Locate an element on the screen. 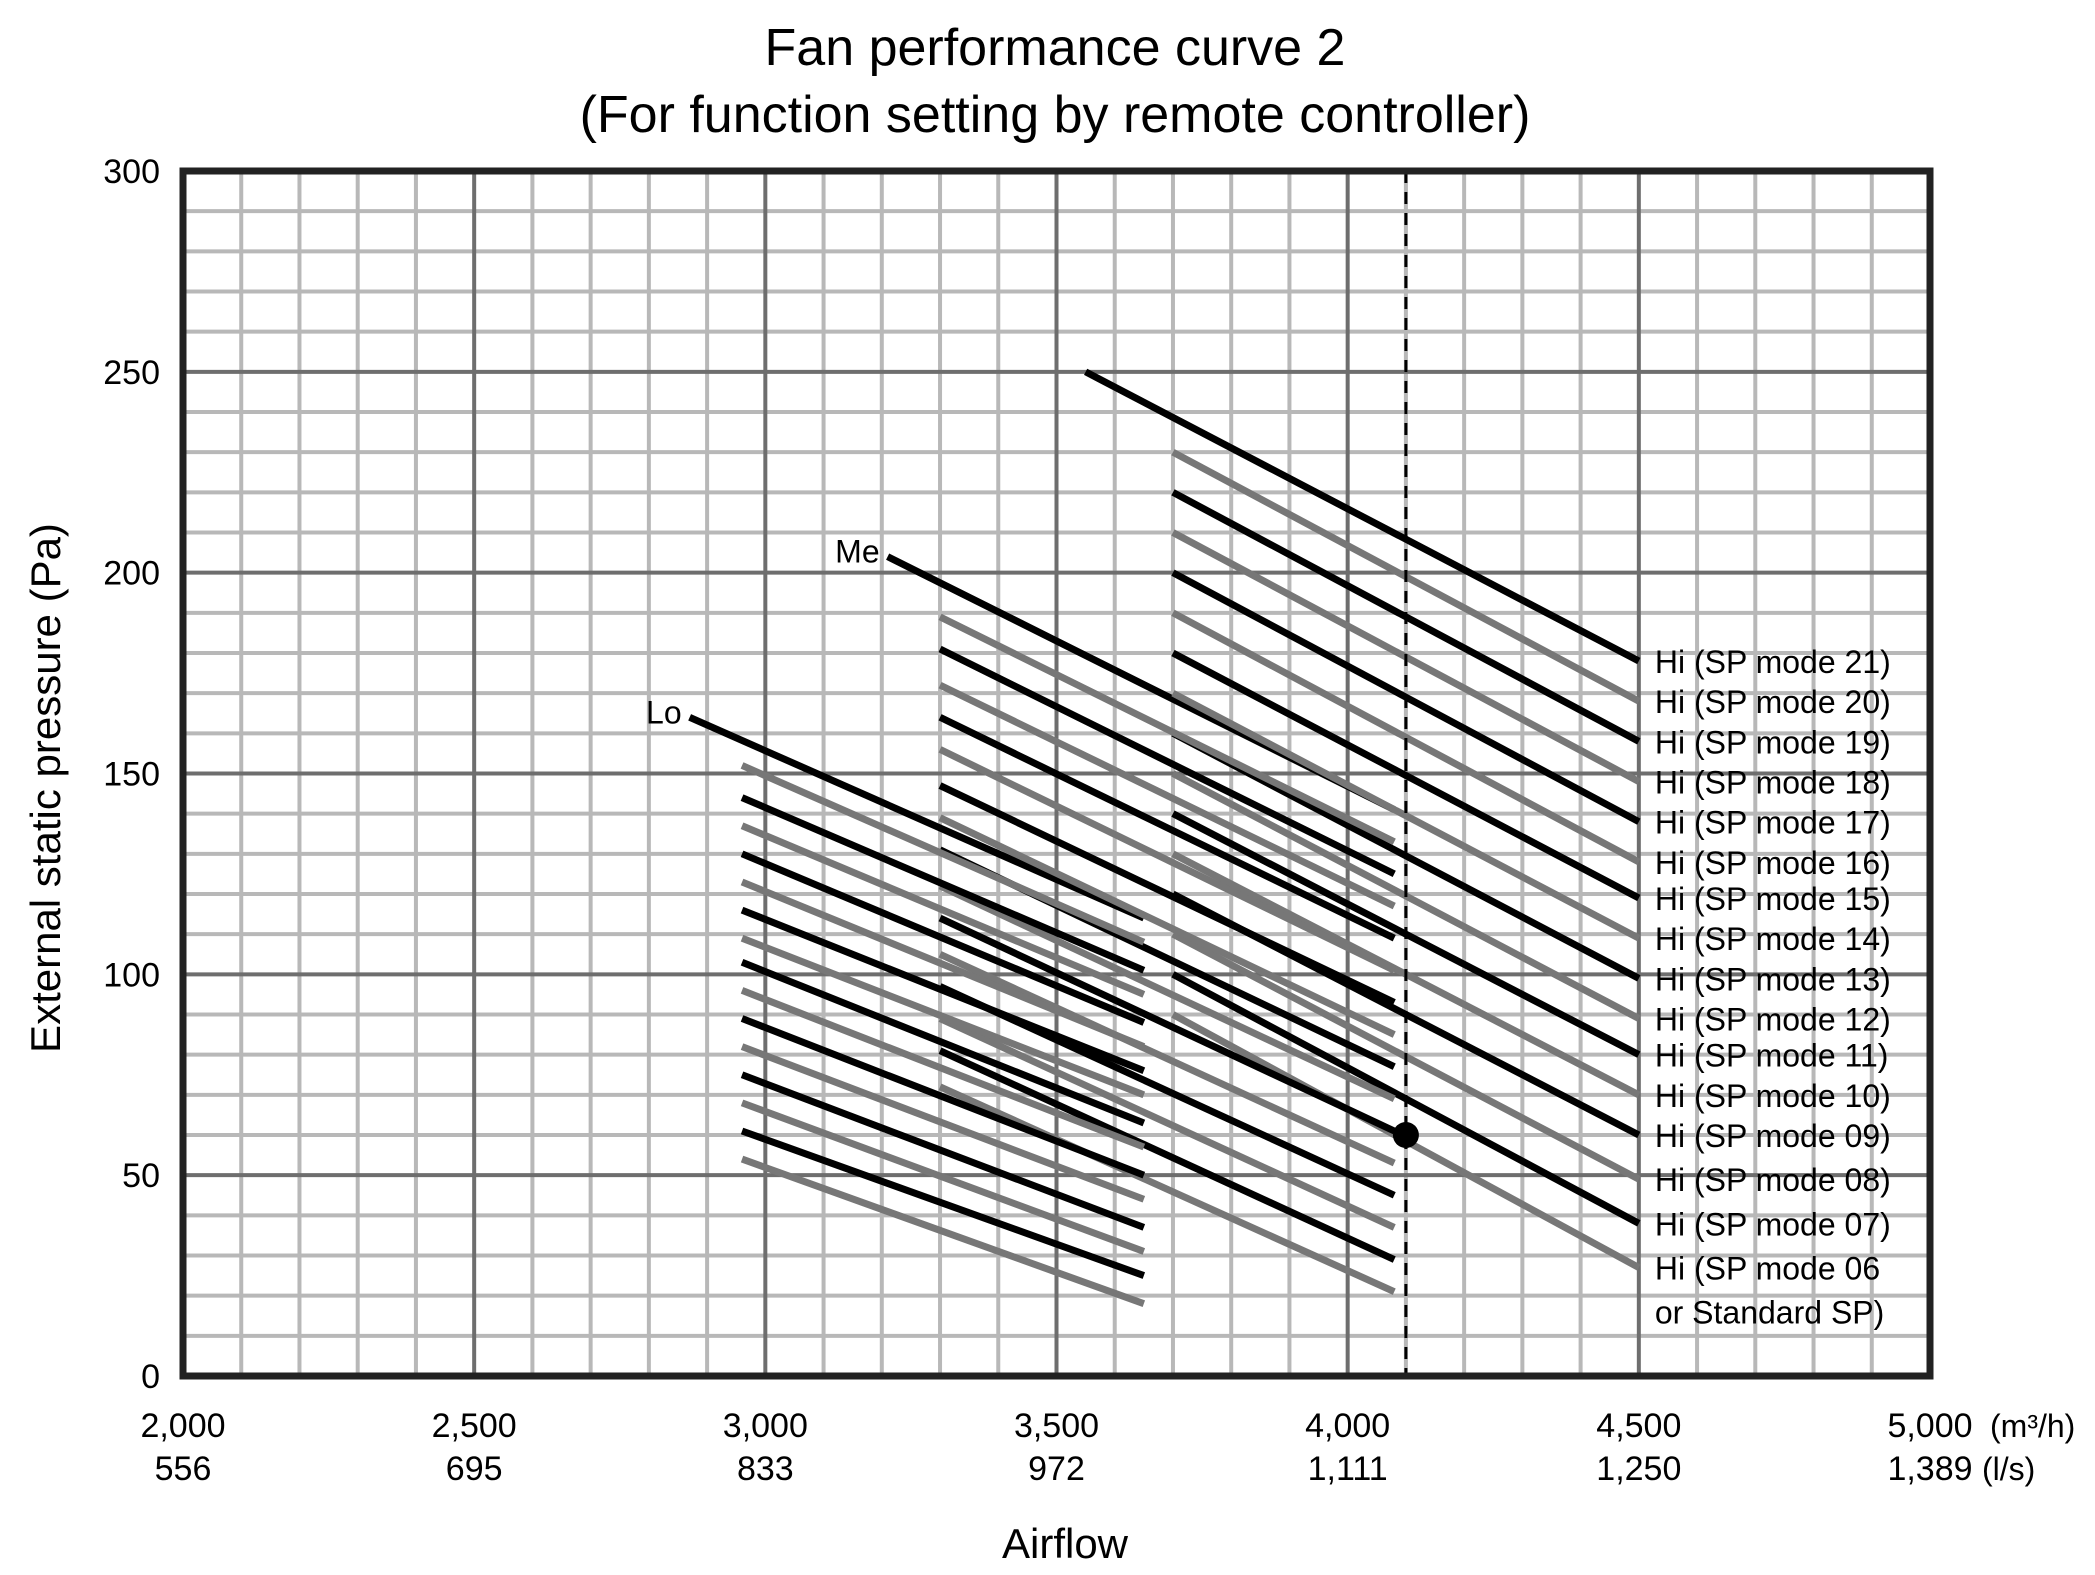 The height and width of the screenshot is (1575, 2095). y-axis-label: External static pressure (Pa) is located at coordinates (45, 788).